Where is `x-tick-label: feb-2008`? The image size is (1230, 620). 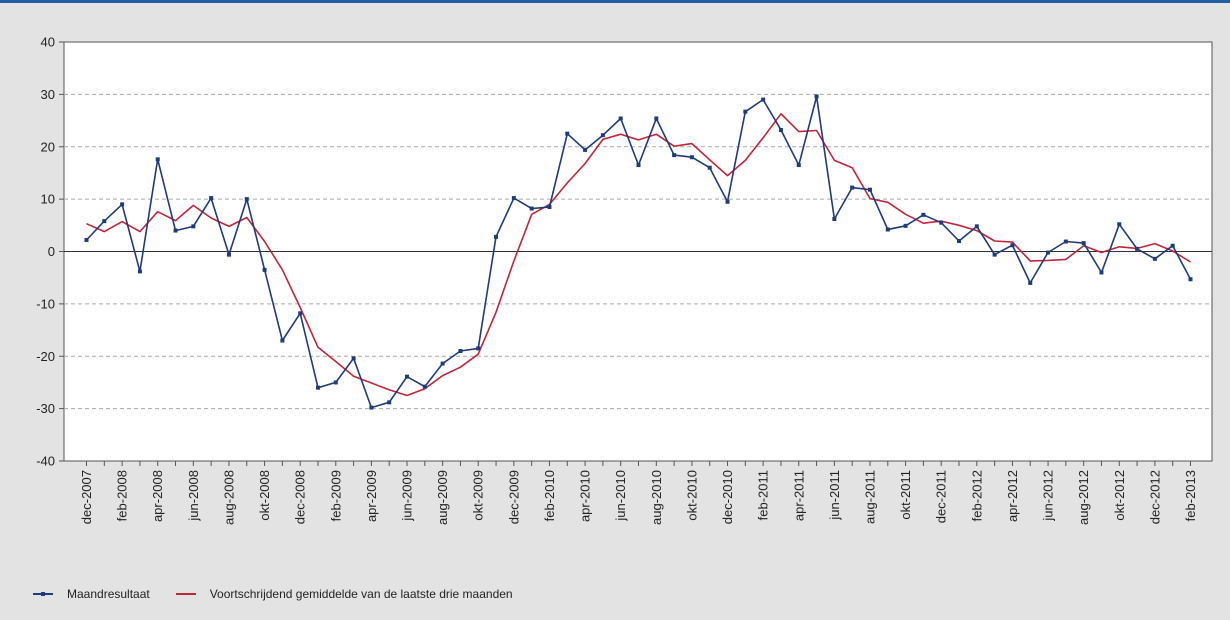 x-tick-label: feb-2008 is located at coordinates (122, 495).